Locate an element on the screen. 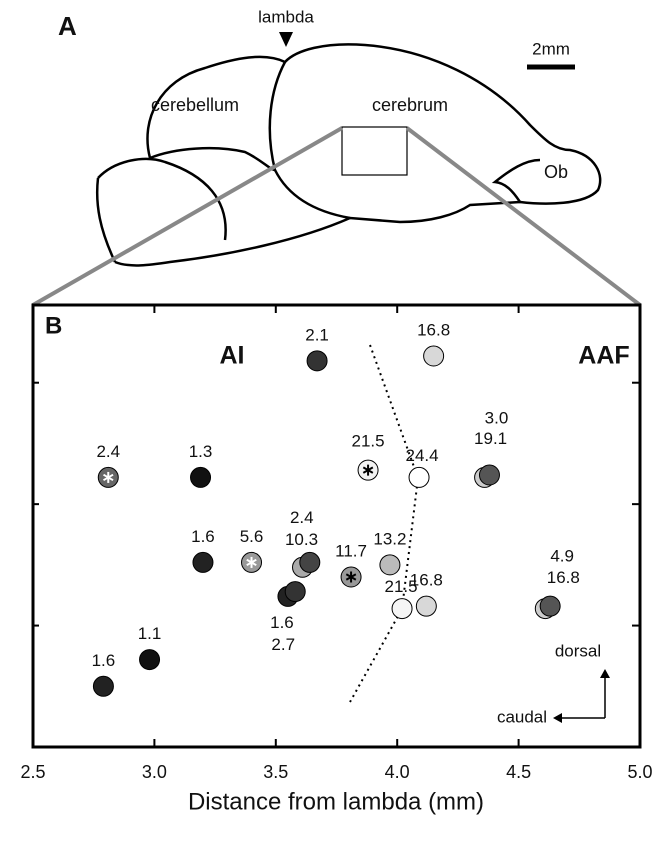  orientation-label: caudal is located at coordinates (522, 716).